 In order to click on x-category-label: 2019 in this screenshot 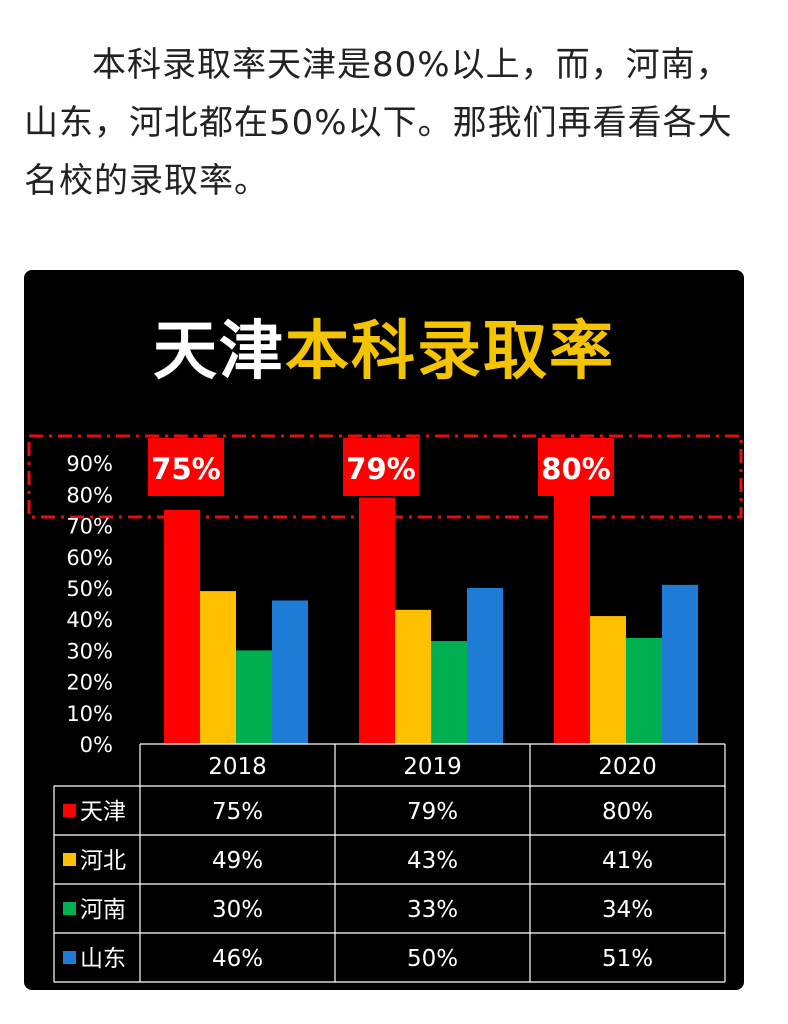, I will do `click(432, 767)`.